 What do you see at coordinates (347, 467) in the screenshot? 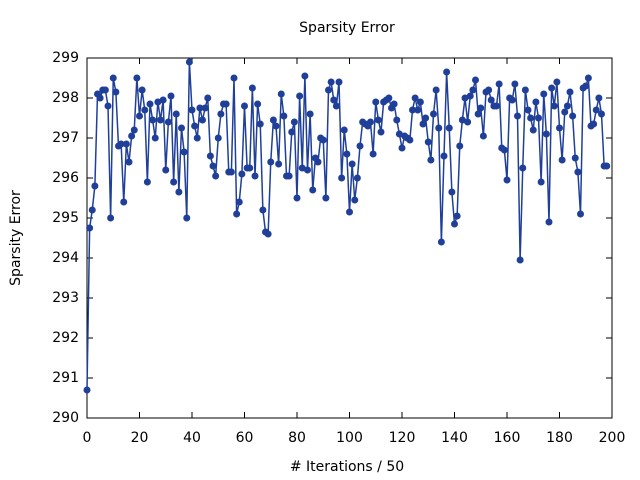
I see `x-axis-label: # Iterations / 50` at bounding box center [347, 467].